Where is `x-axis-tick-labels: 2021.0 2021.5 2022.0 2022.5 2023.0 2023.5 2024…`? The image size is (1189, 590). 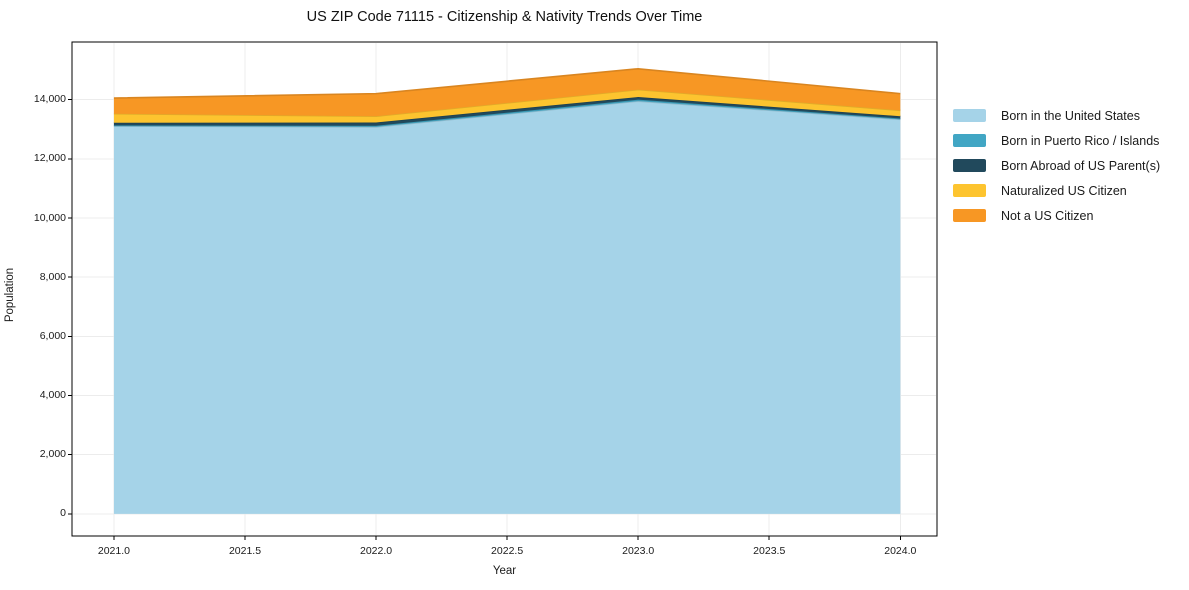
x-axis-tick-labels: 2021.0 2021.5 2022.0 2022.5 2023.0 2023.5 2024… is located at coordinates (594, 553).